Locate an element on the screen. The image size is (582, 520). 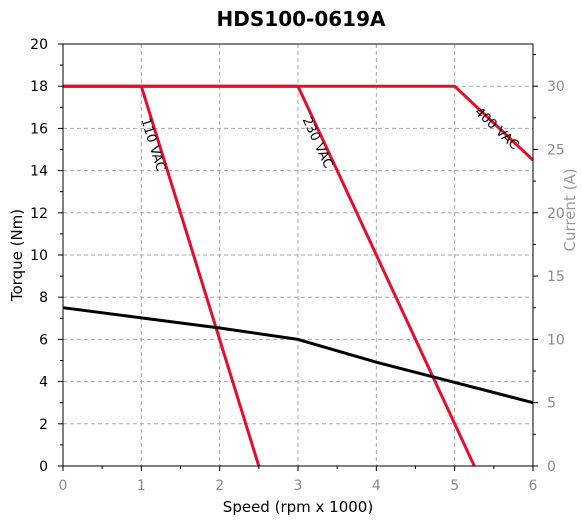
y-tick-label: 10 is located at coordinates (39, 256).